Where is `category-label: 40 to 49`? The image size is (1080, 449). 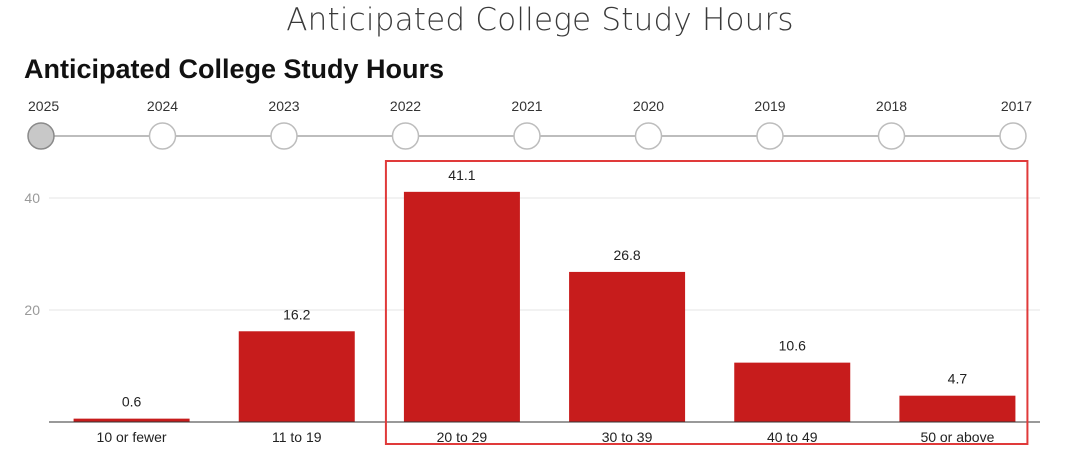
category-label: 40 to 49 is located at coordinates (792, 437).